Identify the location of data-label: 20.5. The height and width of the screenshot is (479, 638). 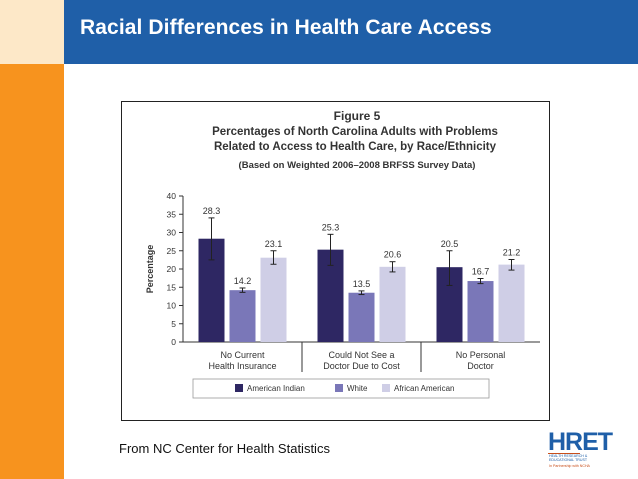
(450, 244).